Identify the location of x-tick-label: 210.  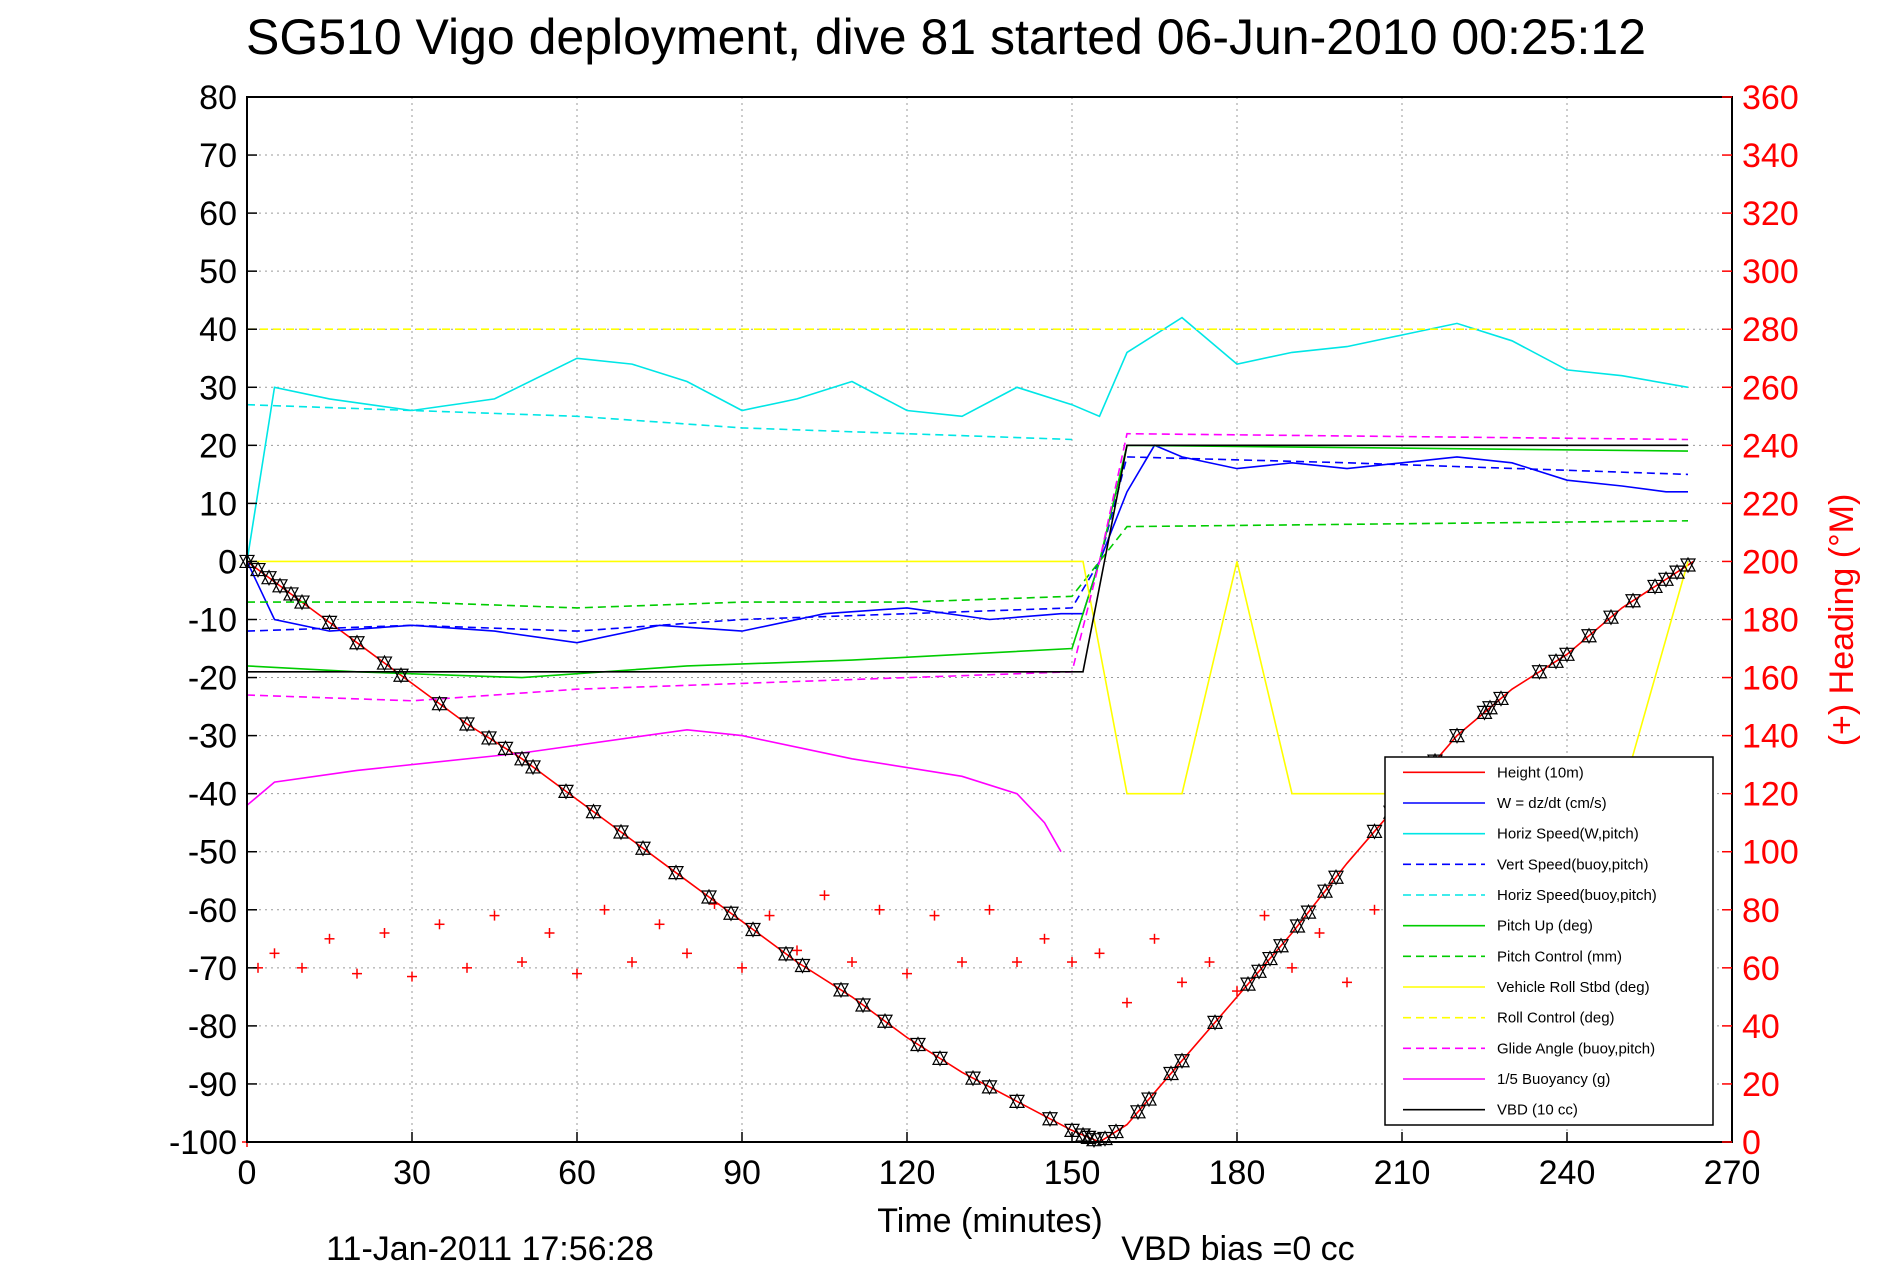
(1402, 1173).